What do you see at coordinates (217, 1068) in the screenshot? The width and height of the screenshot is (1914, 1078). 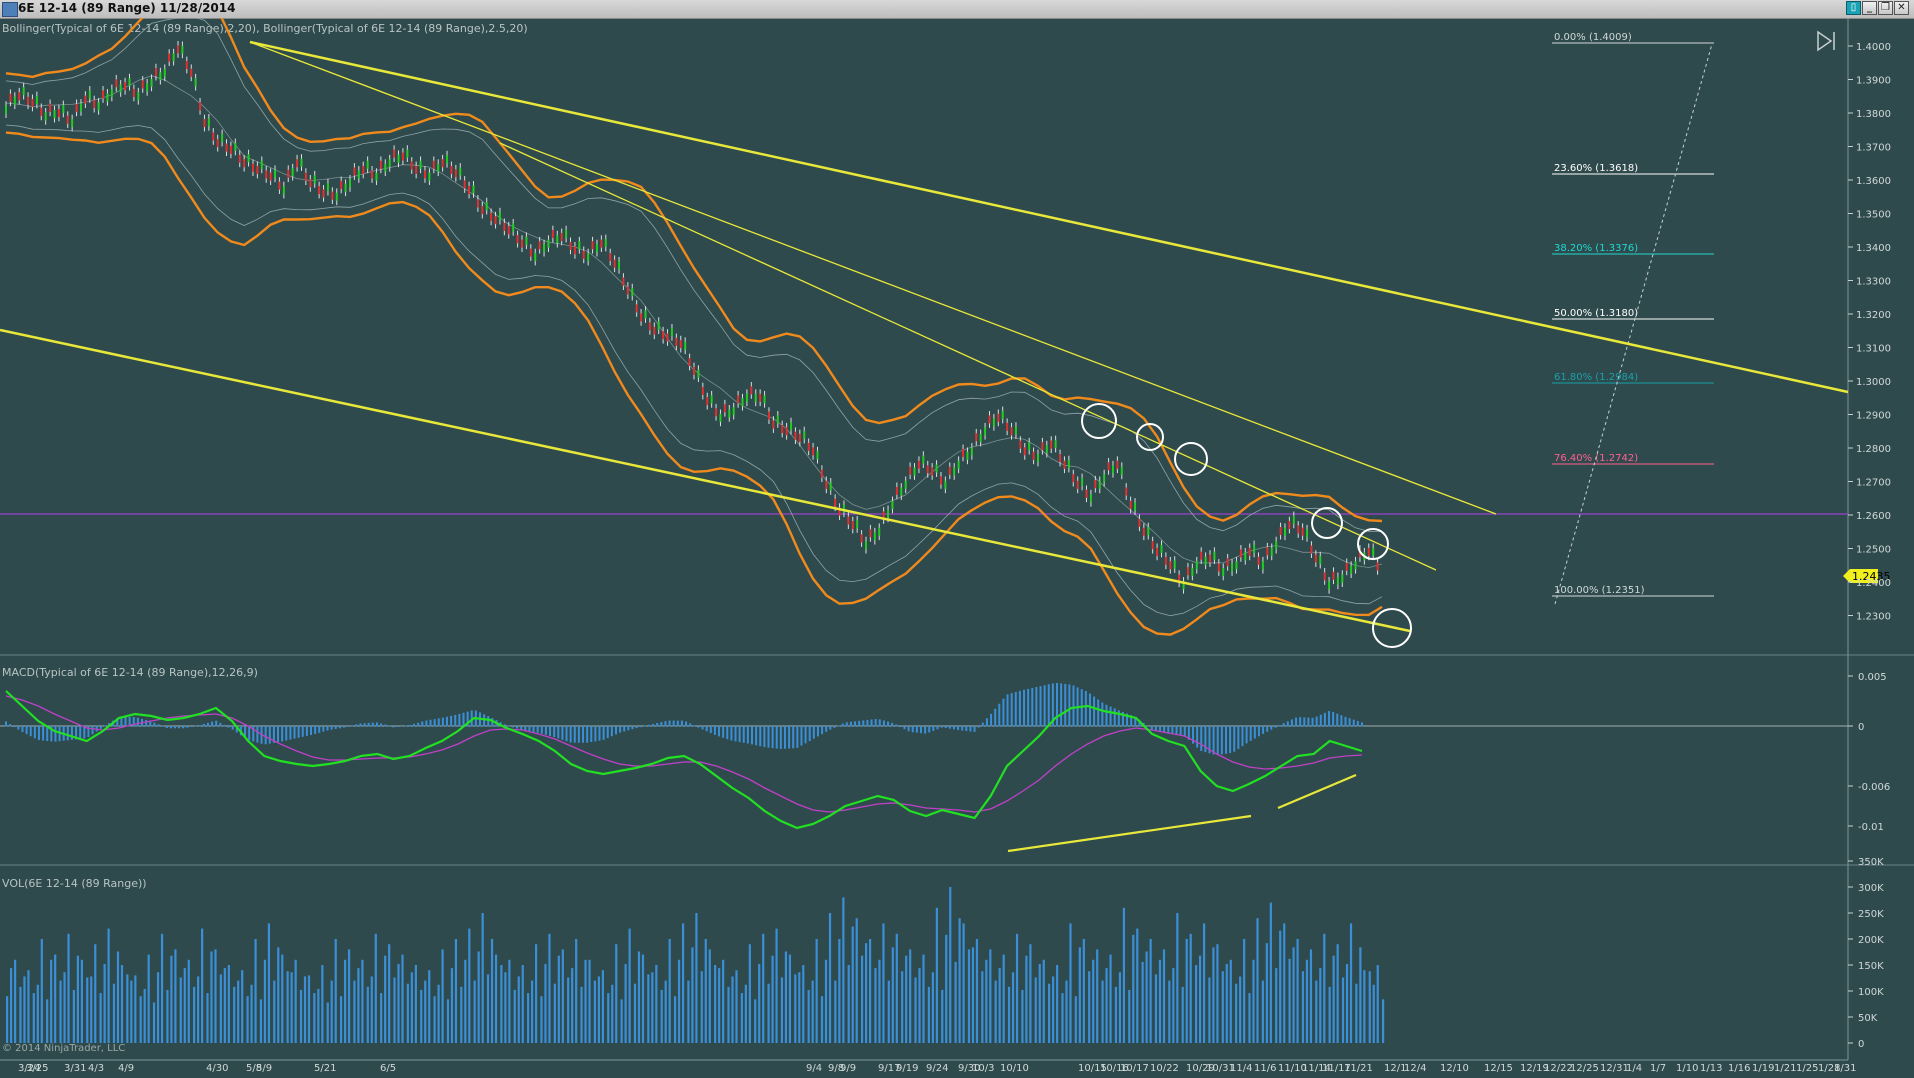 I see `date-tick-label: 4/30` at bounding box center [217, 1068].